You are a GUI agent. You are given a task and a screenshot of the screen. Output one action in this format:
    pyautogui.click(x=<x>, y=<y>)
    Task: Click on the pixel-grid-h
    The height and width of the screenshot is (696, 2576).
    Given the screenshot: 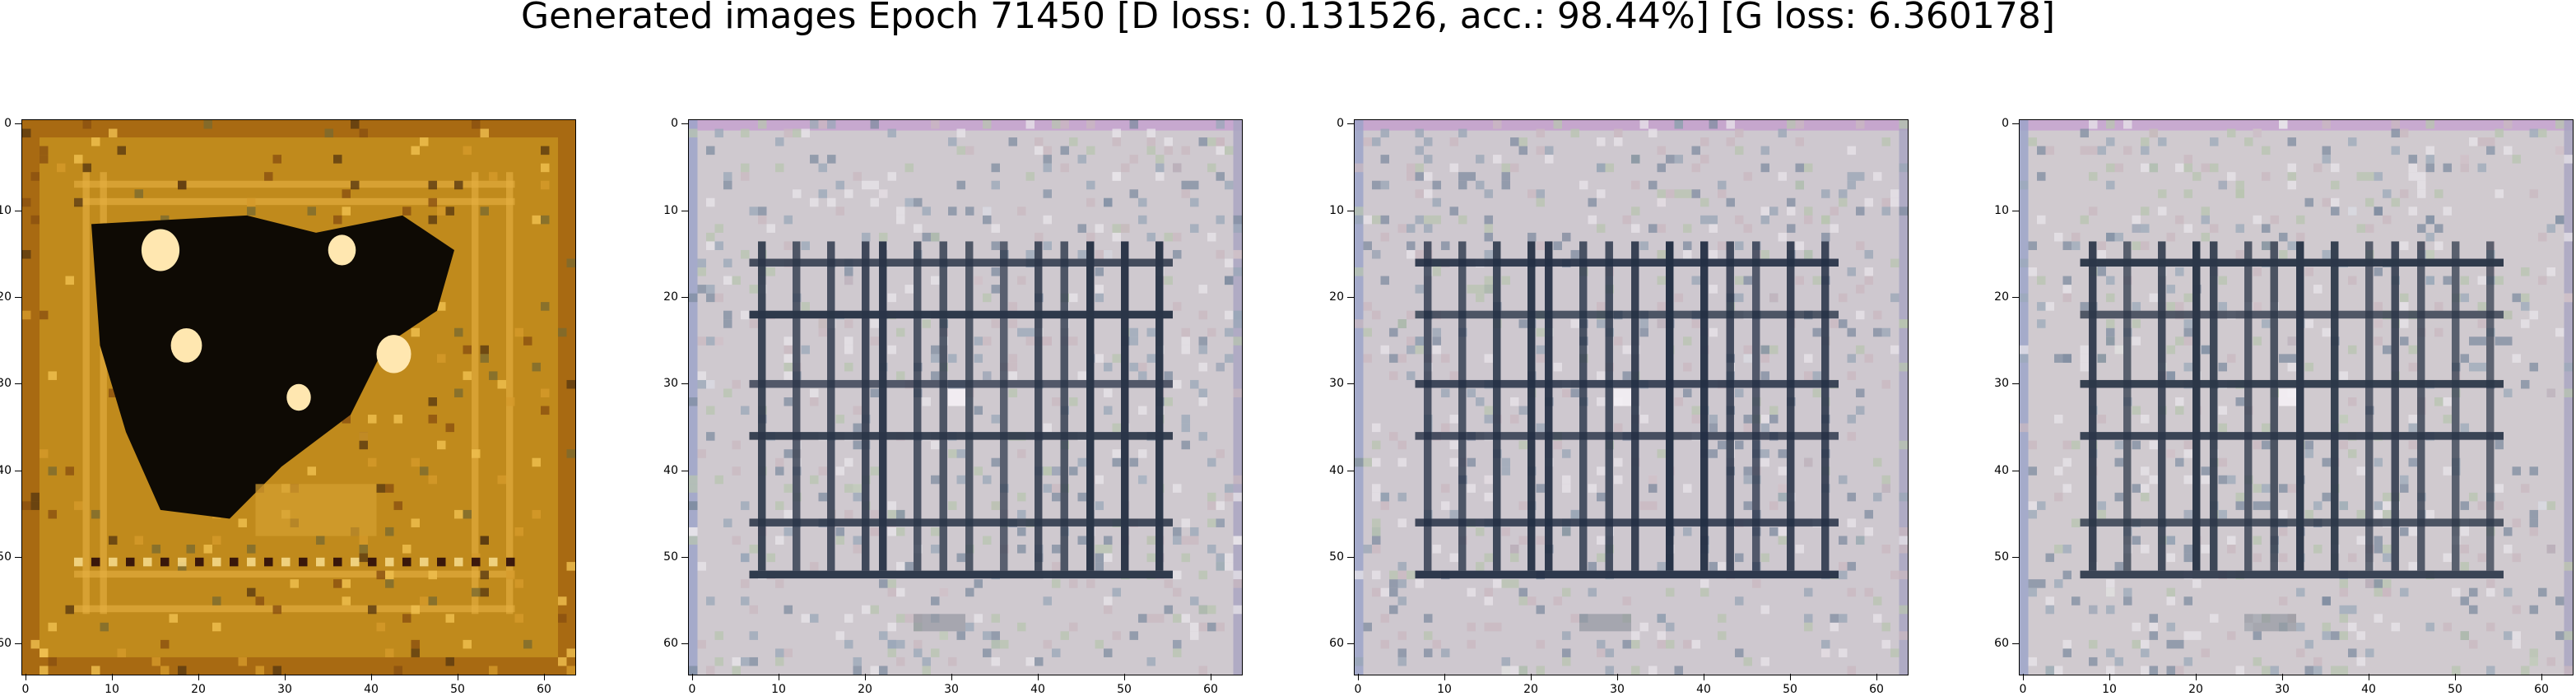 What is the action you would take?
    pyautogui.click(x=1627, y=262)
    